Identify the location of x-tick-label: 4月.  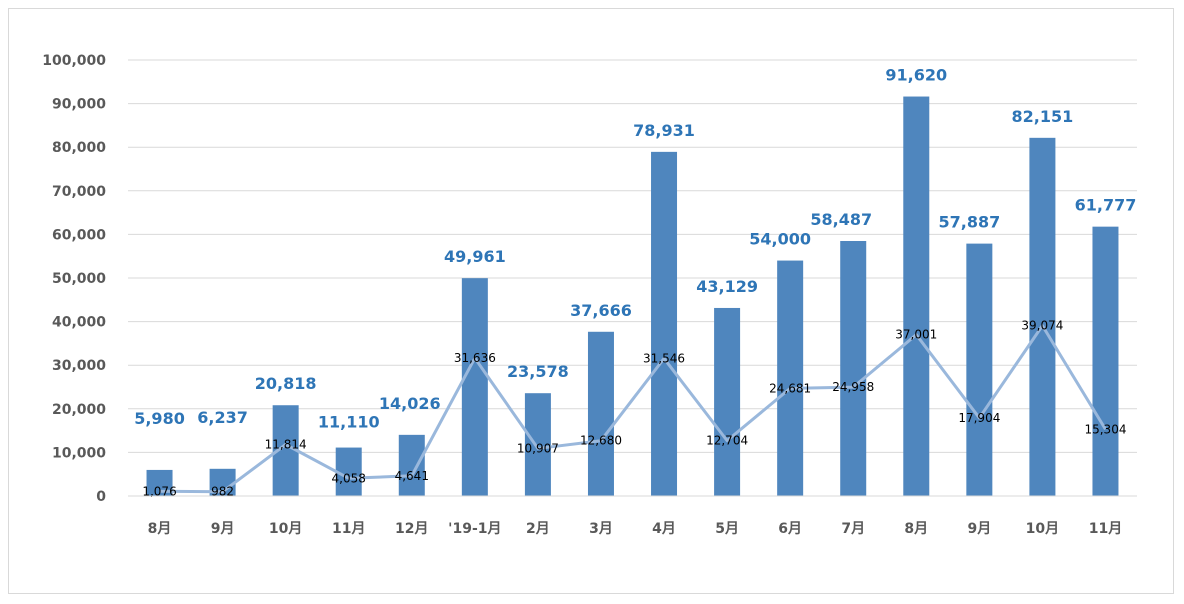
(664, 529).